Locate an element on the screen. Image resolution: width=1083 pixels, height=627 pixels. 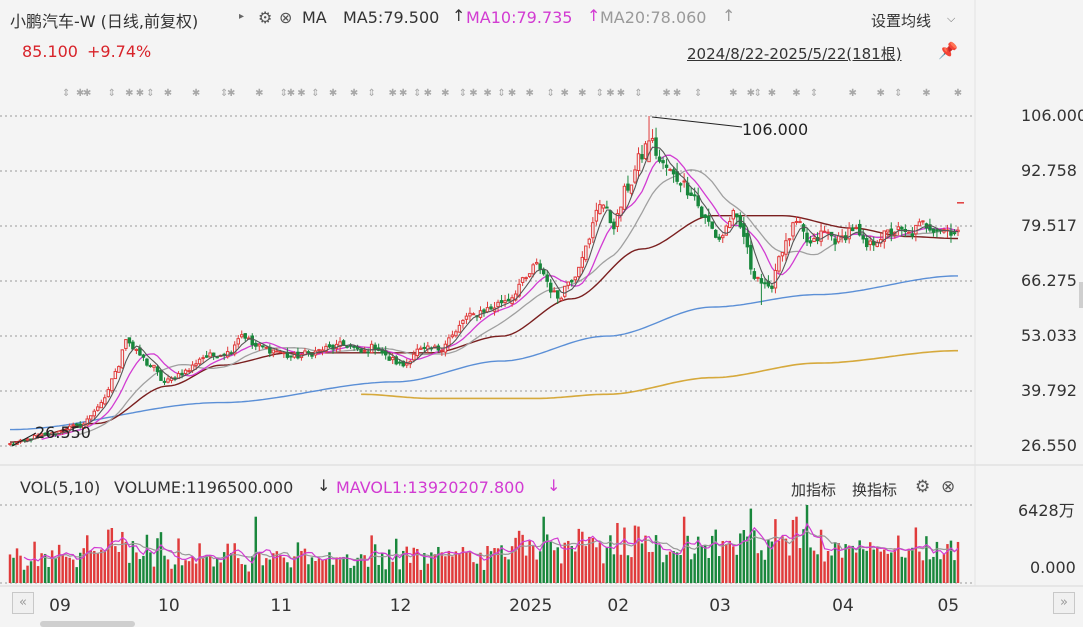
title-dropdown-icon: ▸ is located at coordinates (242, 16).